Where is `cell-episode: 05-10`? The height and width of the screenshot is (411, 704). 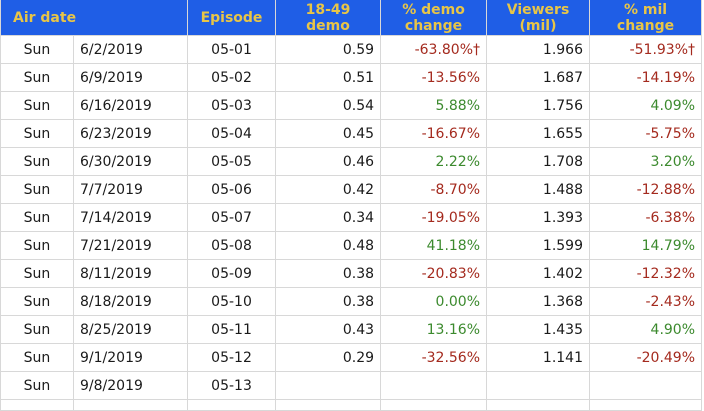 cell-episode: 05-10 is located at coordinates (232, 301).